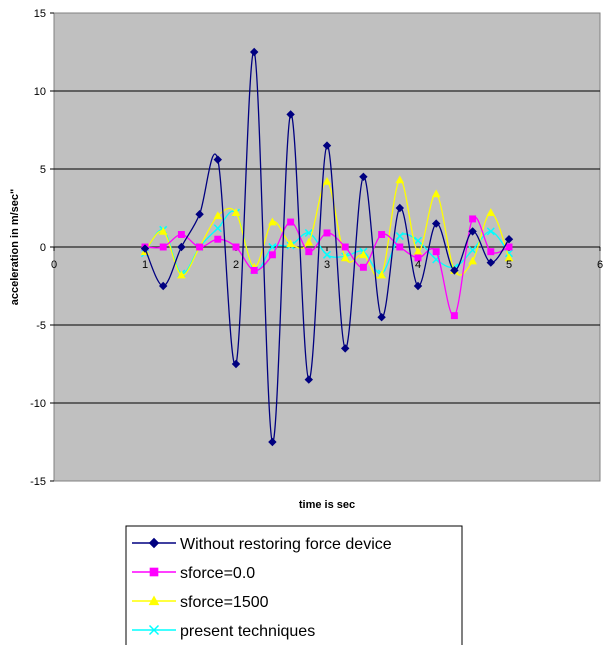 Image resolution: width=606 pixels, height=645 pixels. Describe the element at coordinates (15, 247) in the screenshot. I see `y-axis-title: acceleration in m/sec"` at that location.